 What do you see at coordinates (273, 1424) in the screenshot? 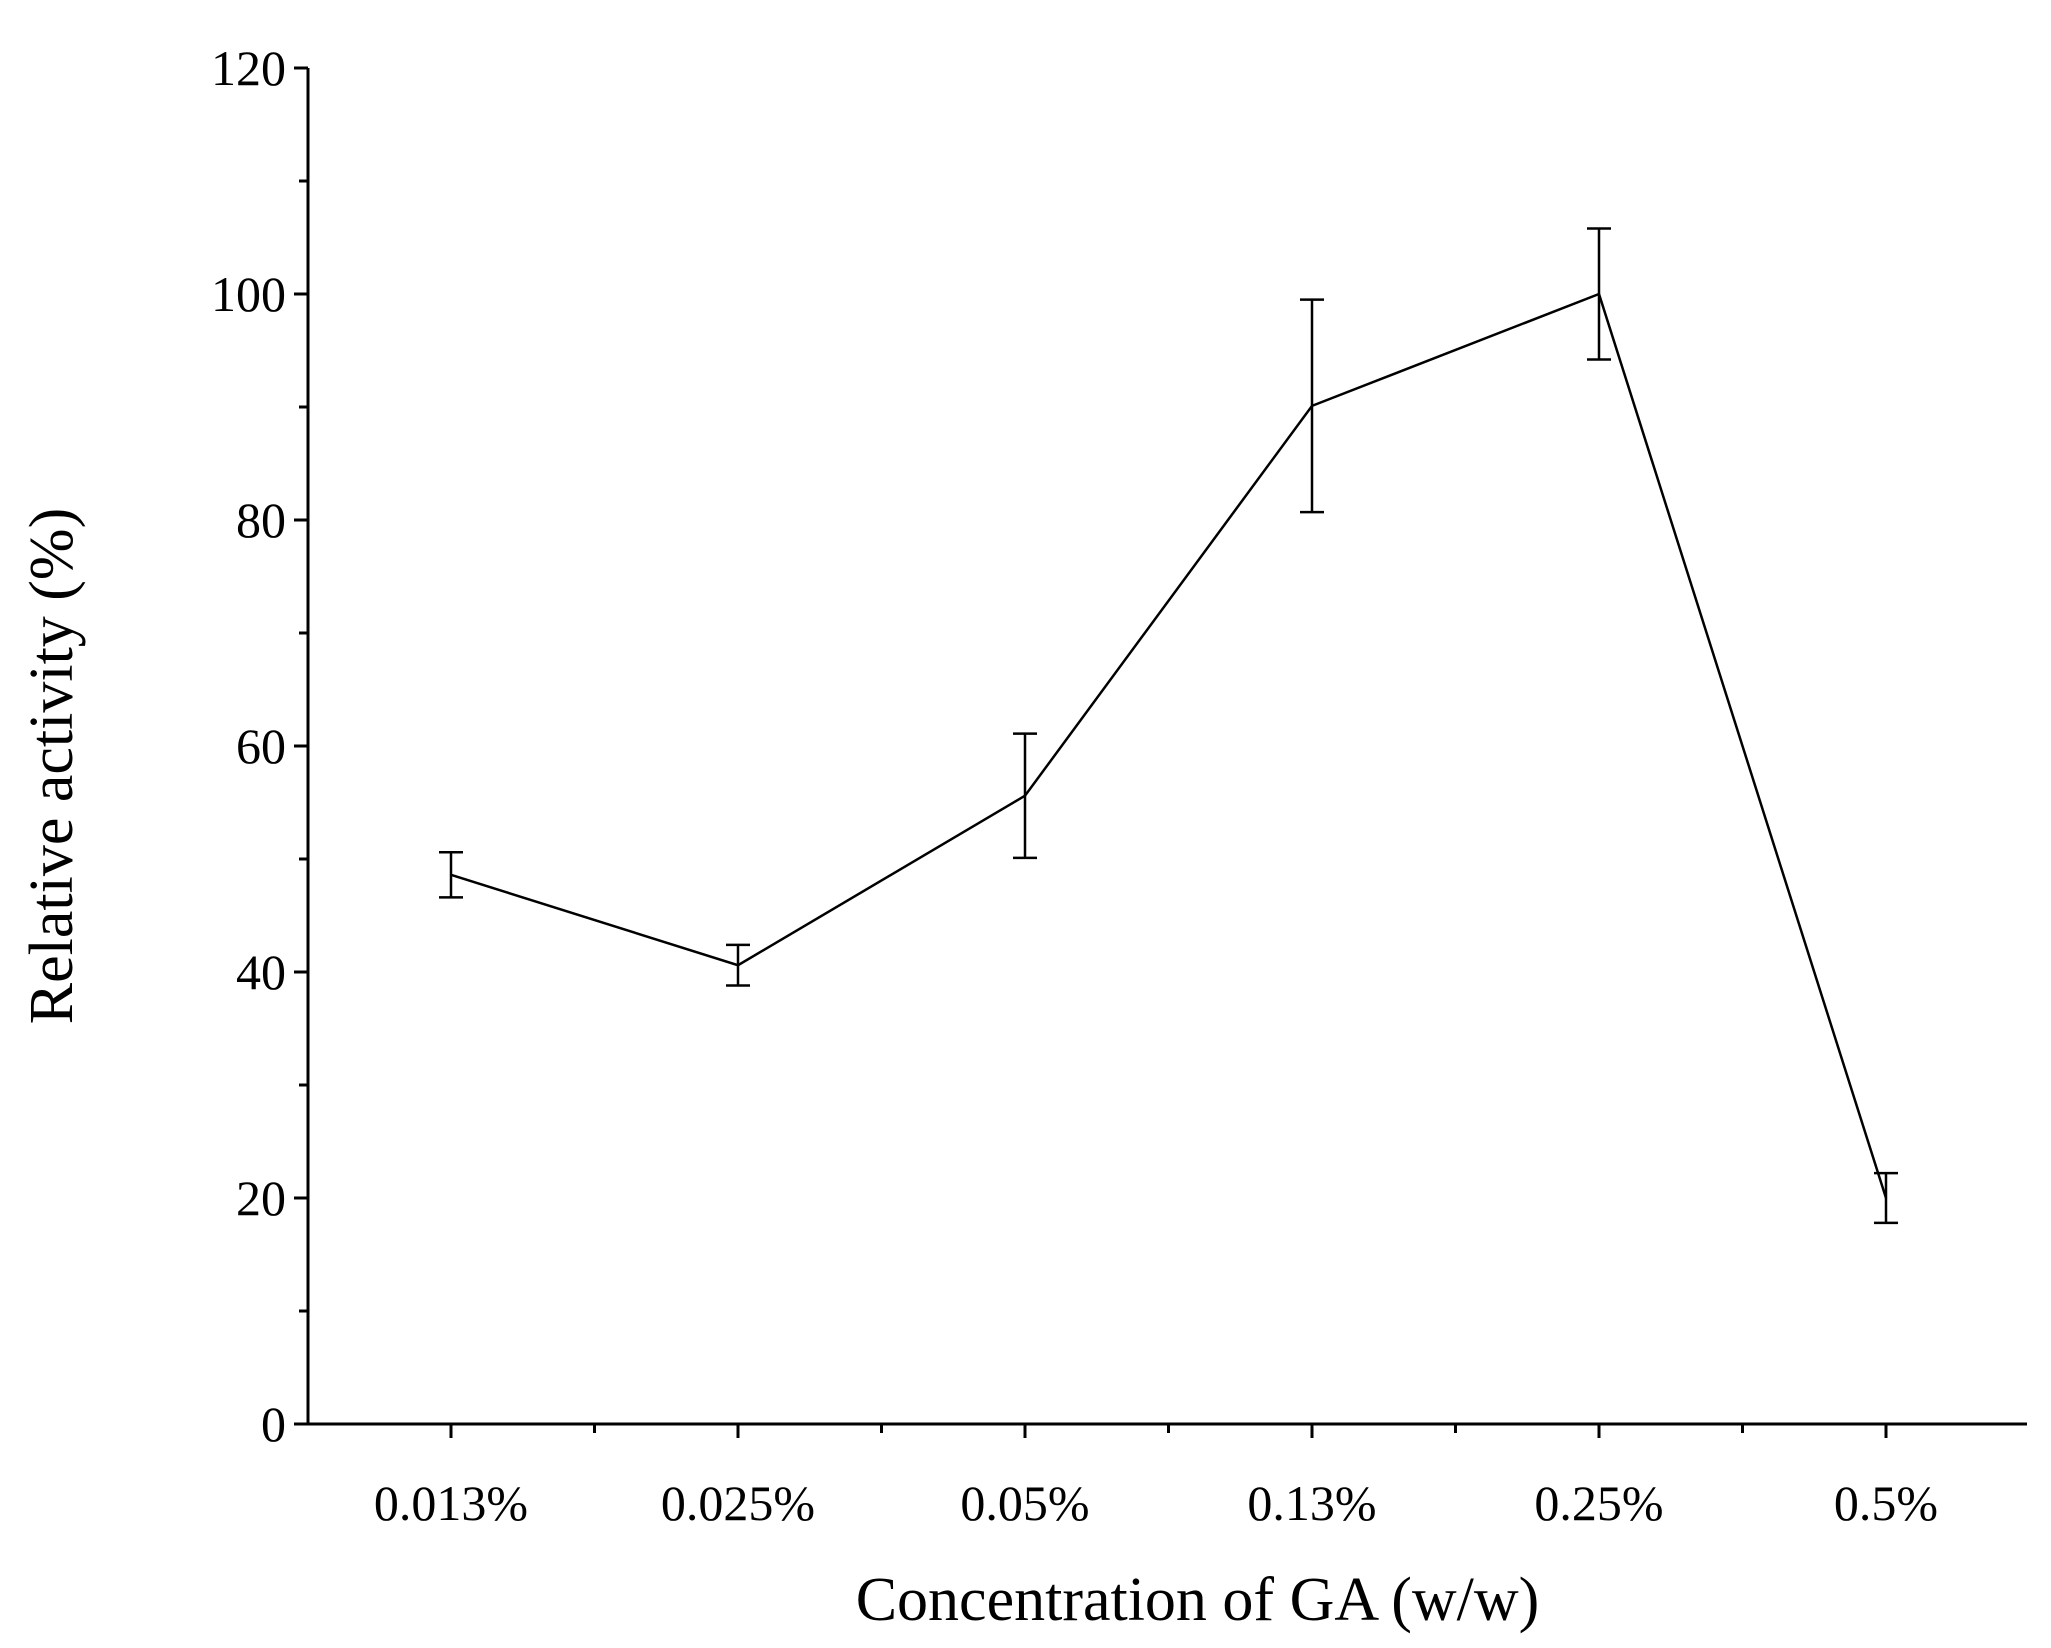
I see `y-tick-label: 0` at bounding box center [273, 1424].